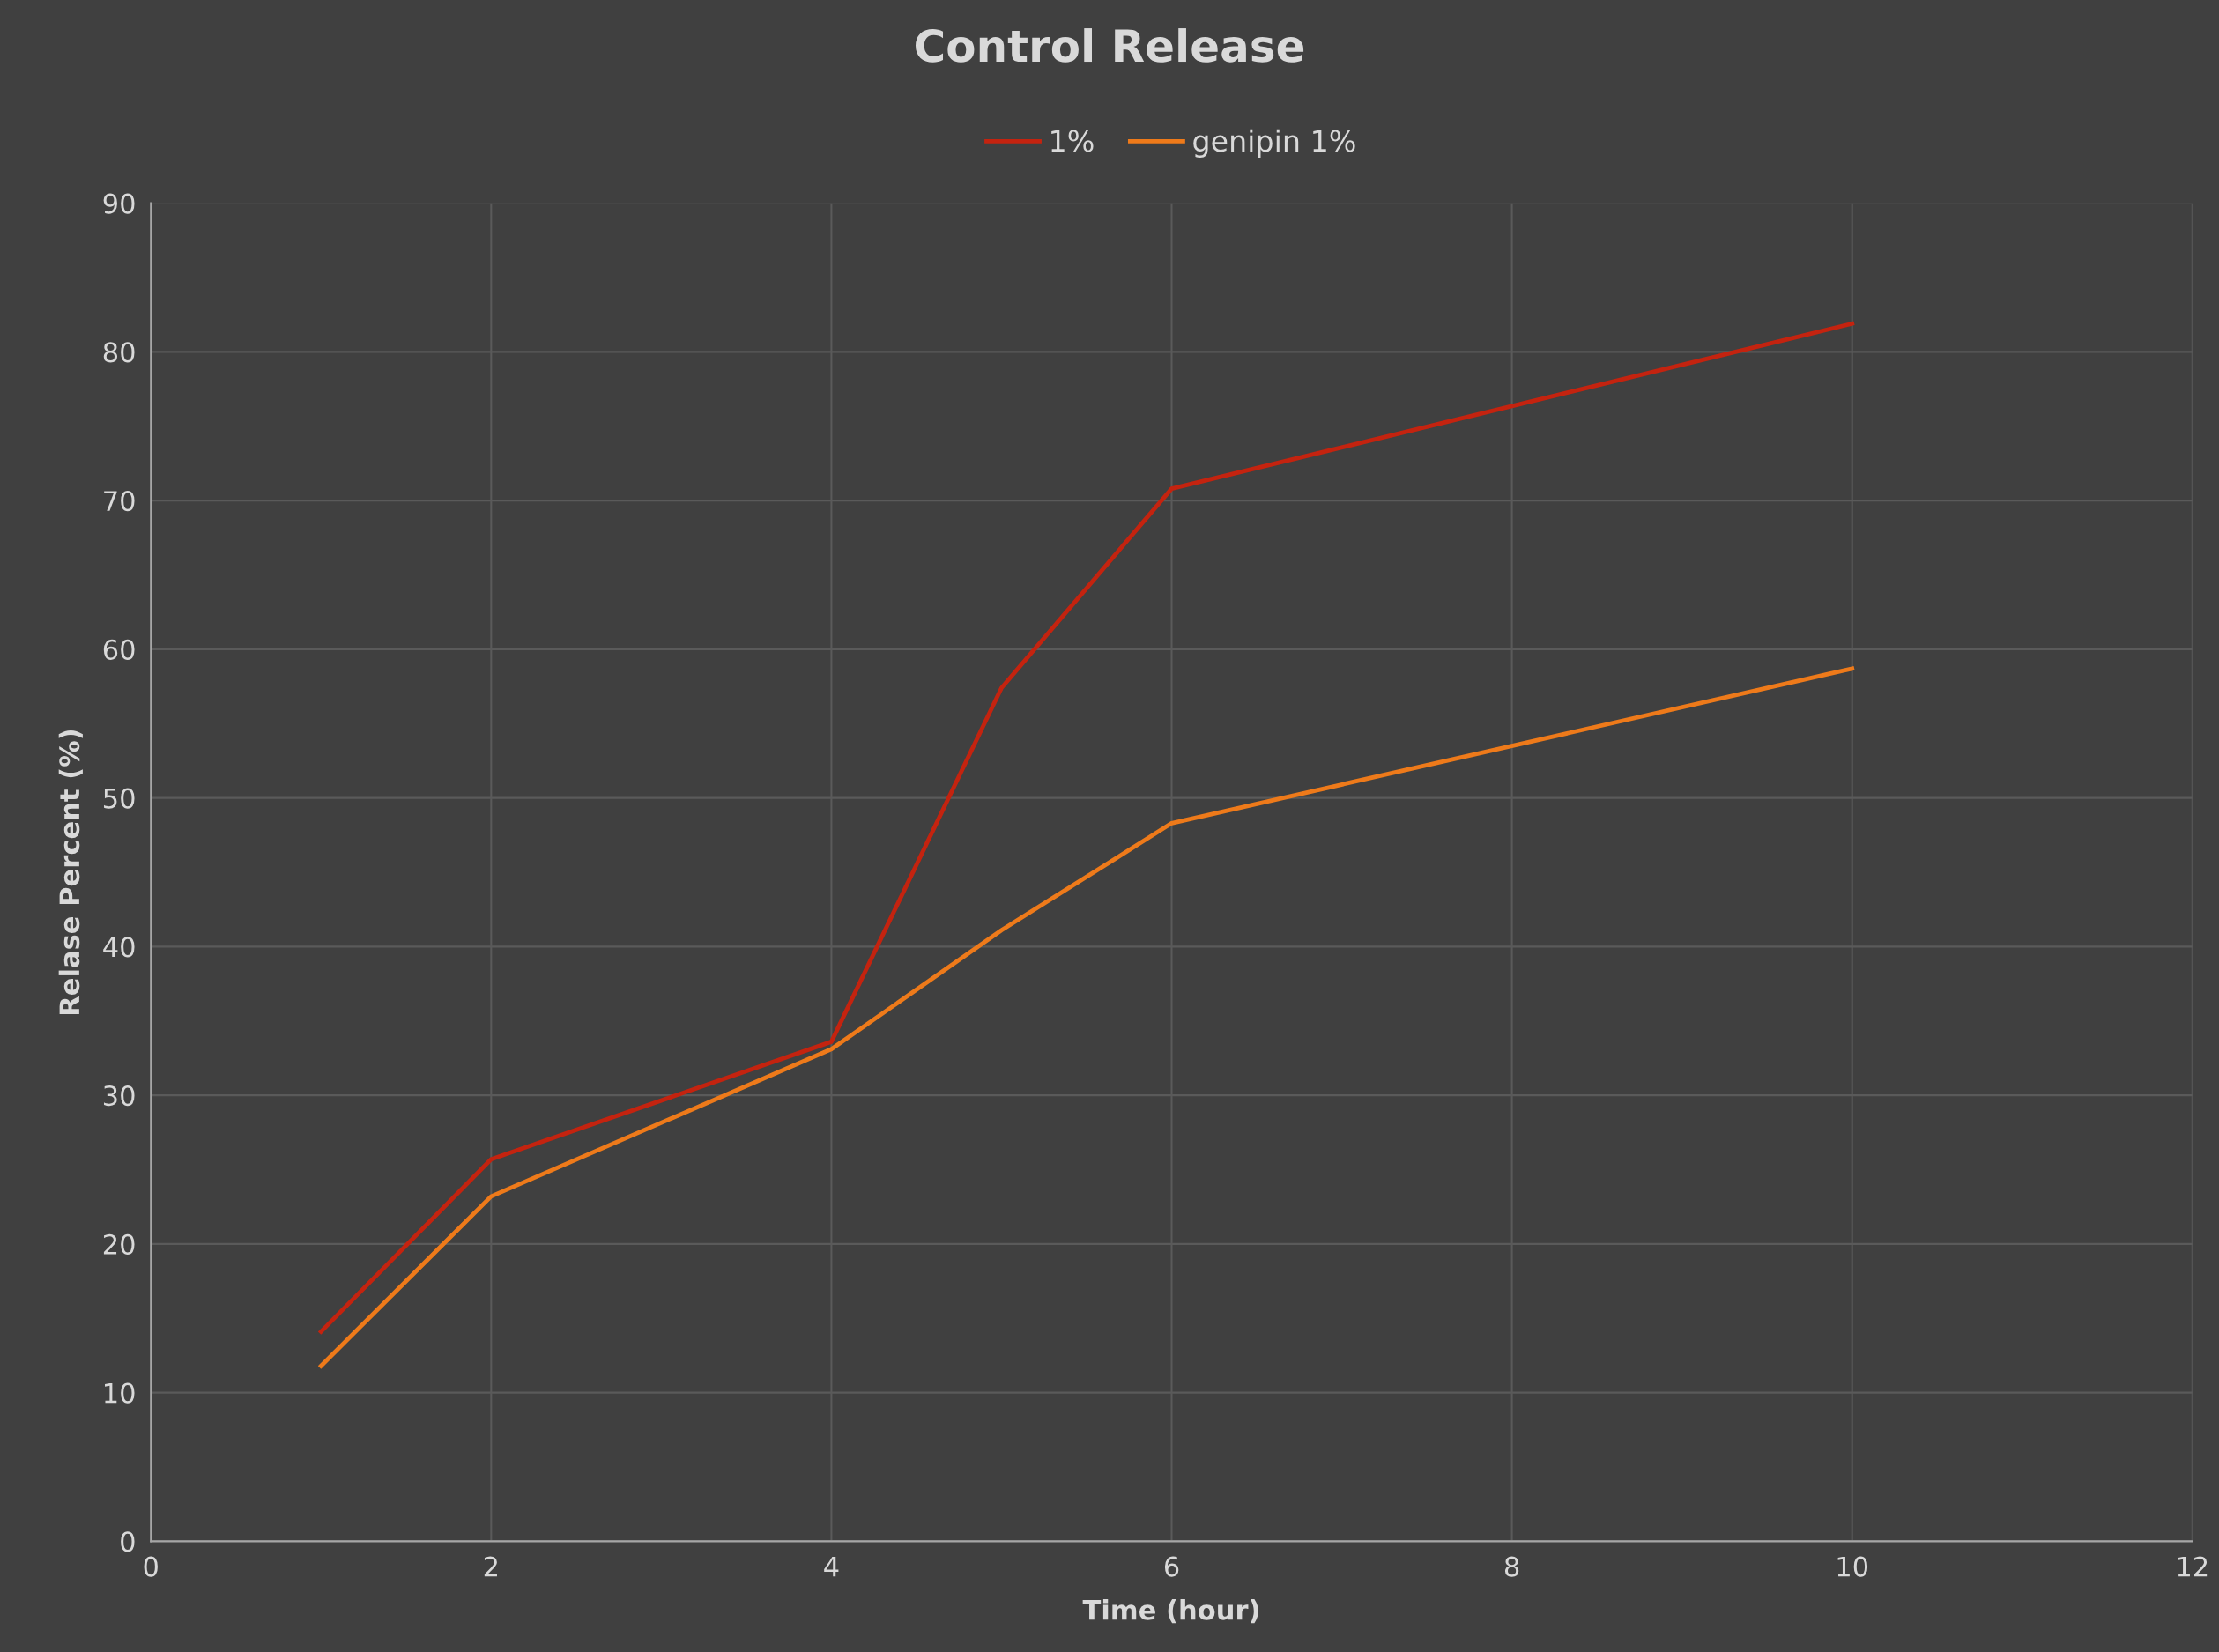  Describe the element at coordinates (119, 649) in the screenshot. I see `y-tick-label: 60` at that location.